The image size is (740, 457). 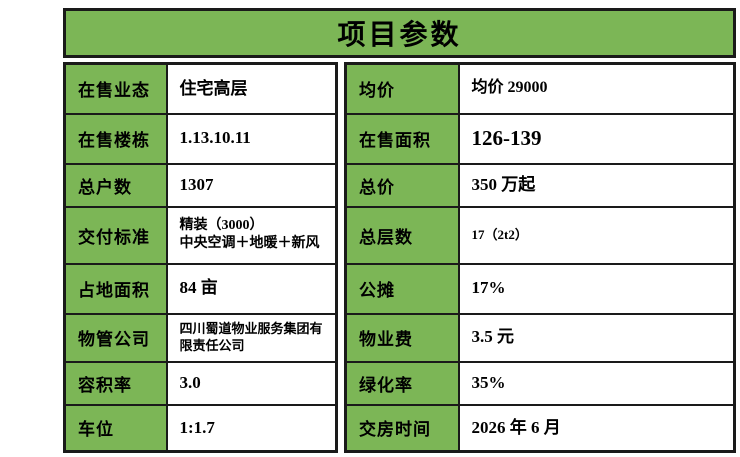 What do you see at coordinates (596, 428) in the screenshot?
I see `value-cell: 2026 年 6 月` at bounding box center [596, 428].